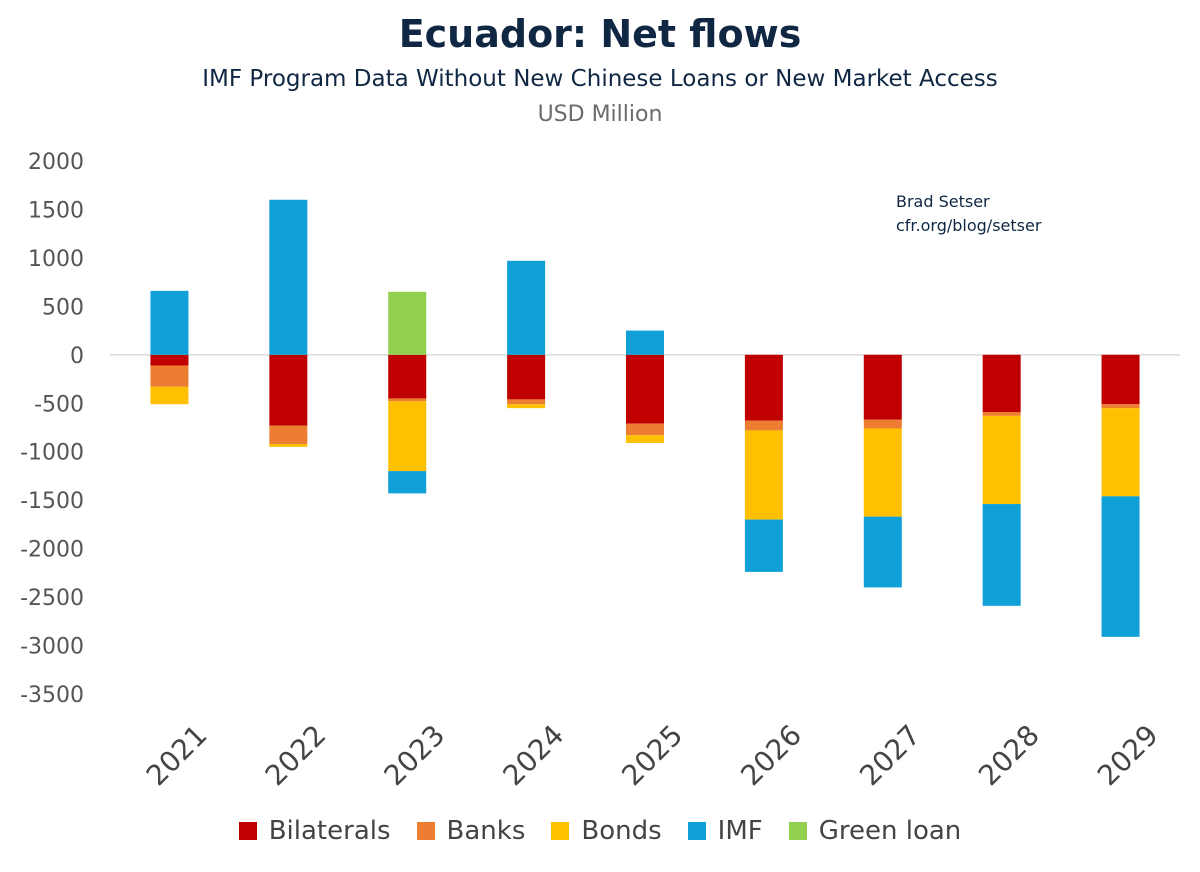 Image resolution: width=1200 pixels, height=872 pixels. Describe the element at coordinates (1001, 460) in the screenshot. I see `bar-2028-bonds` at that location.